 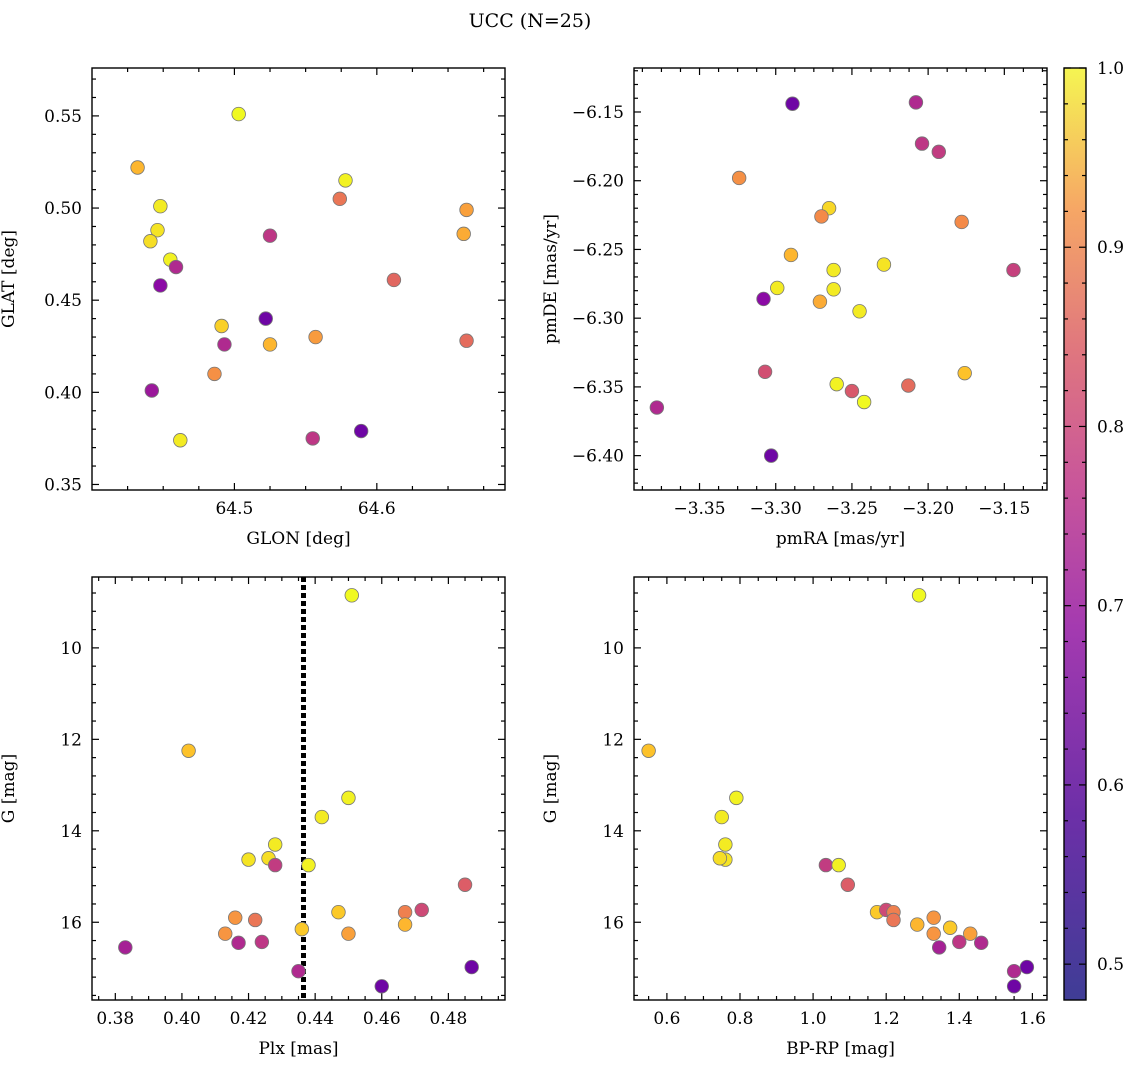 I want to click on y-tick-label: 0.35, so click(x=63, y=485).